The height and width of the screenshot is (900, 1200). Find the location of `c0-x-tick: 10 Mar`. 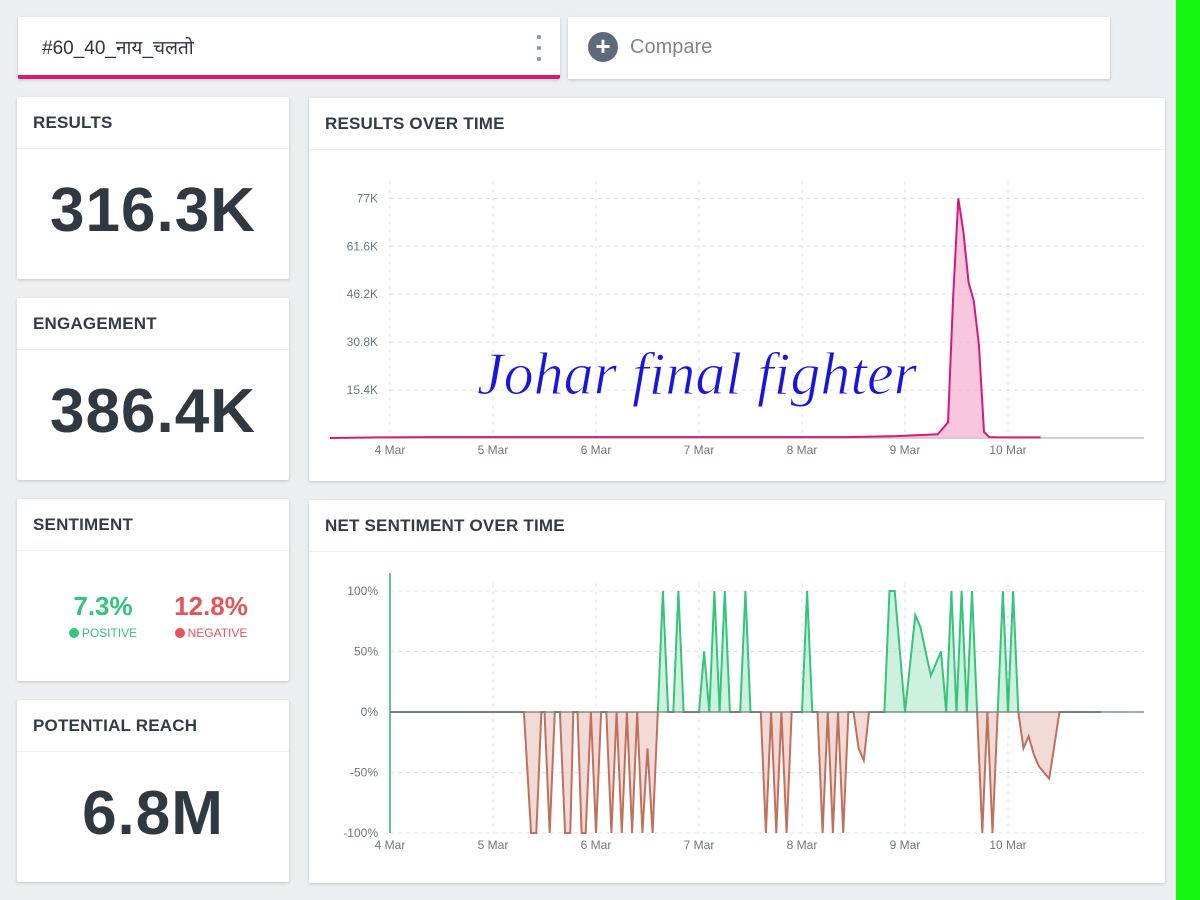

c0-x-tick: 10 Mar is located at coordinates (1007, 450).